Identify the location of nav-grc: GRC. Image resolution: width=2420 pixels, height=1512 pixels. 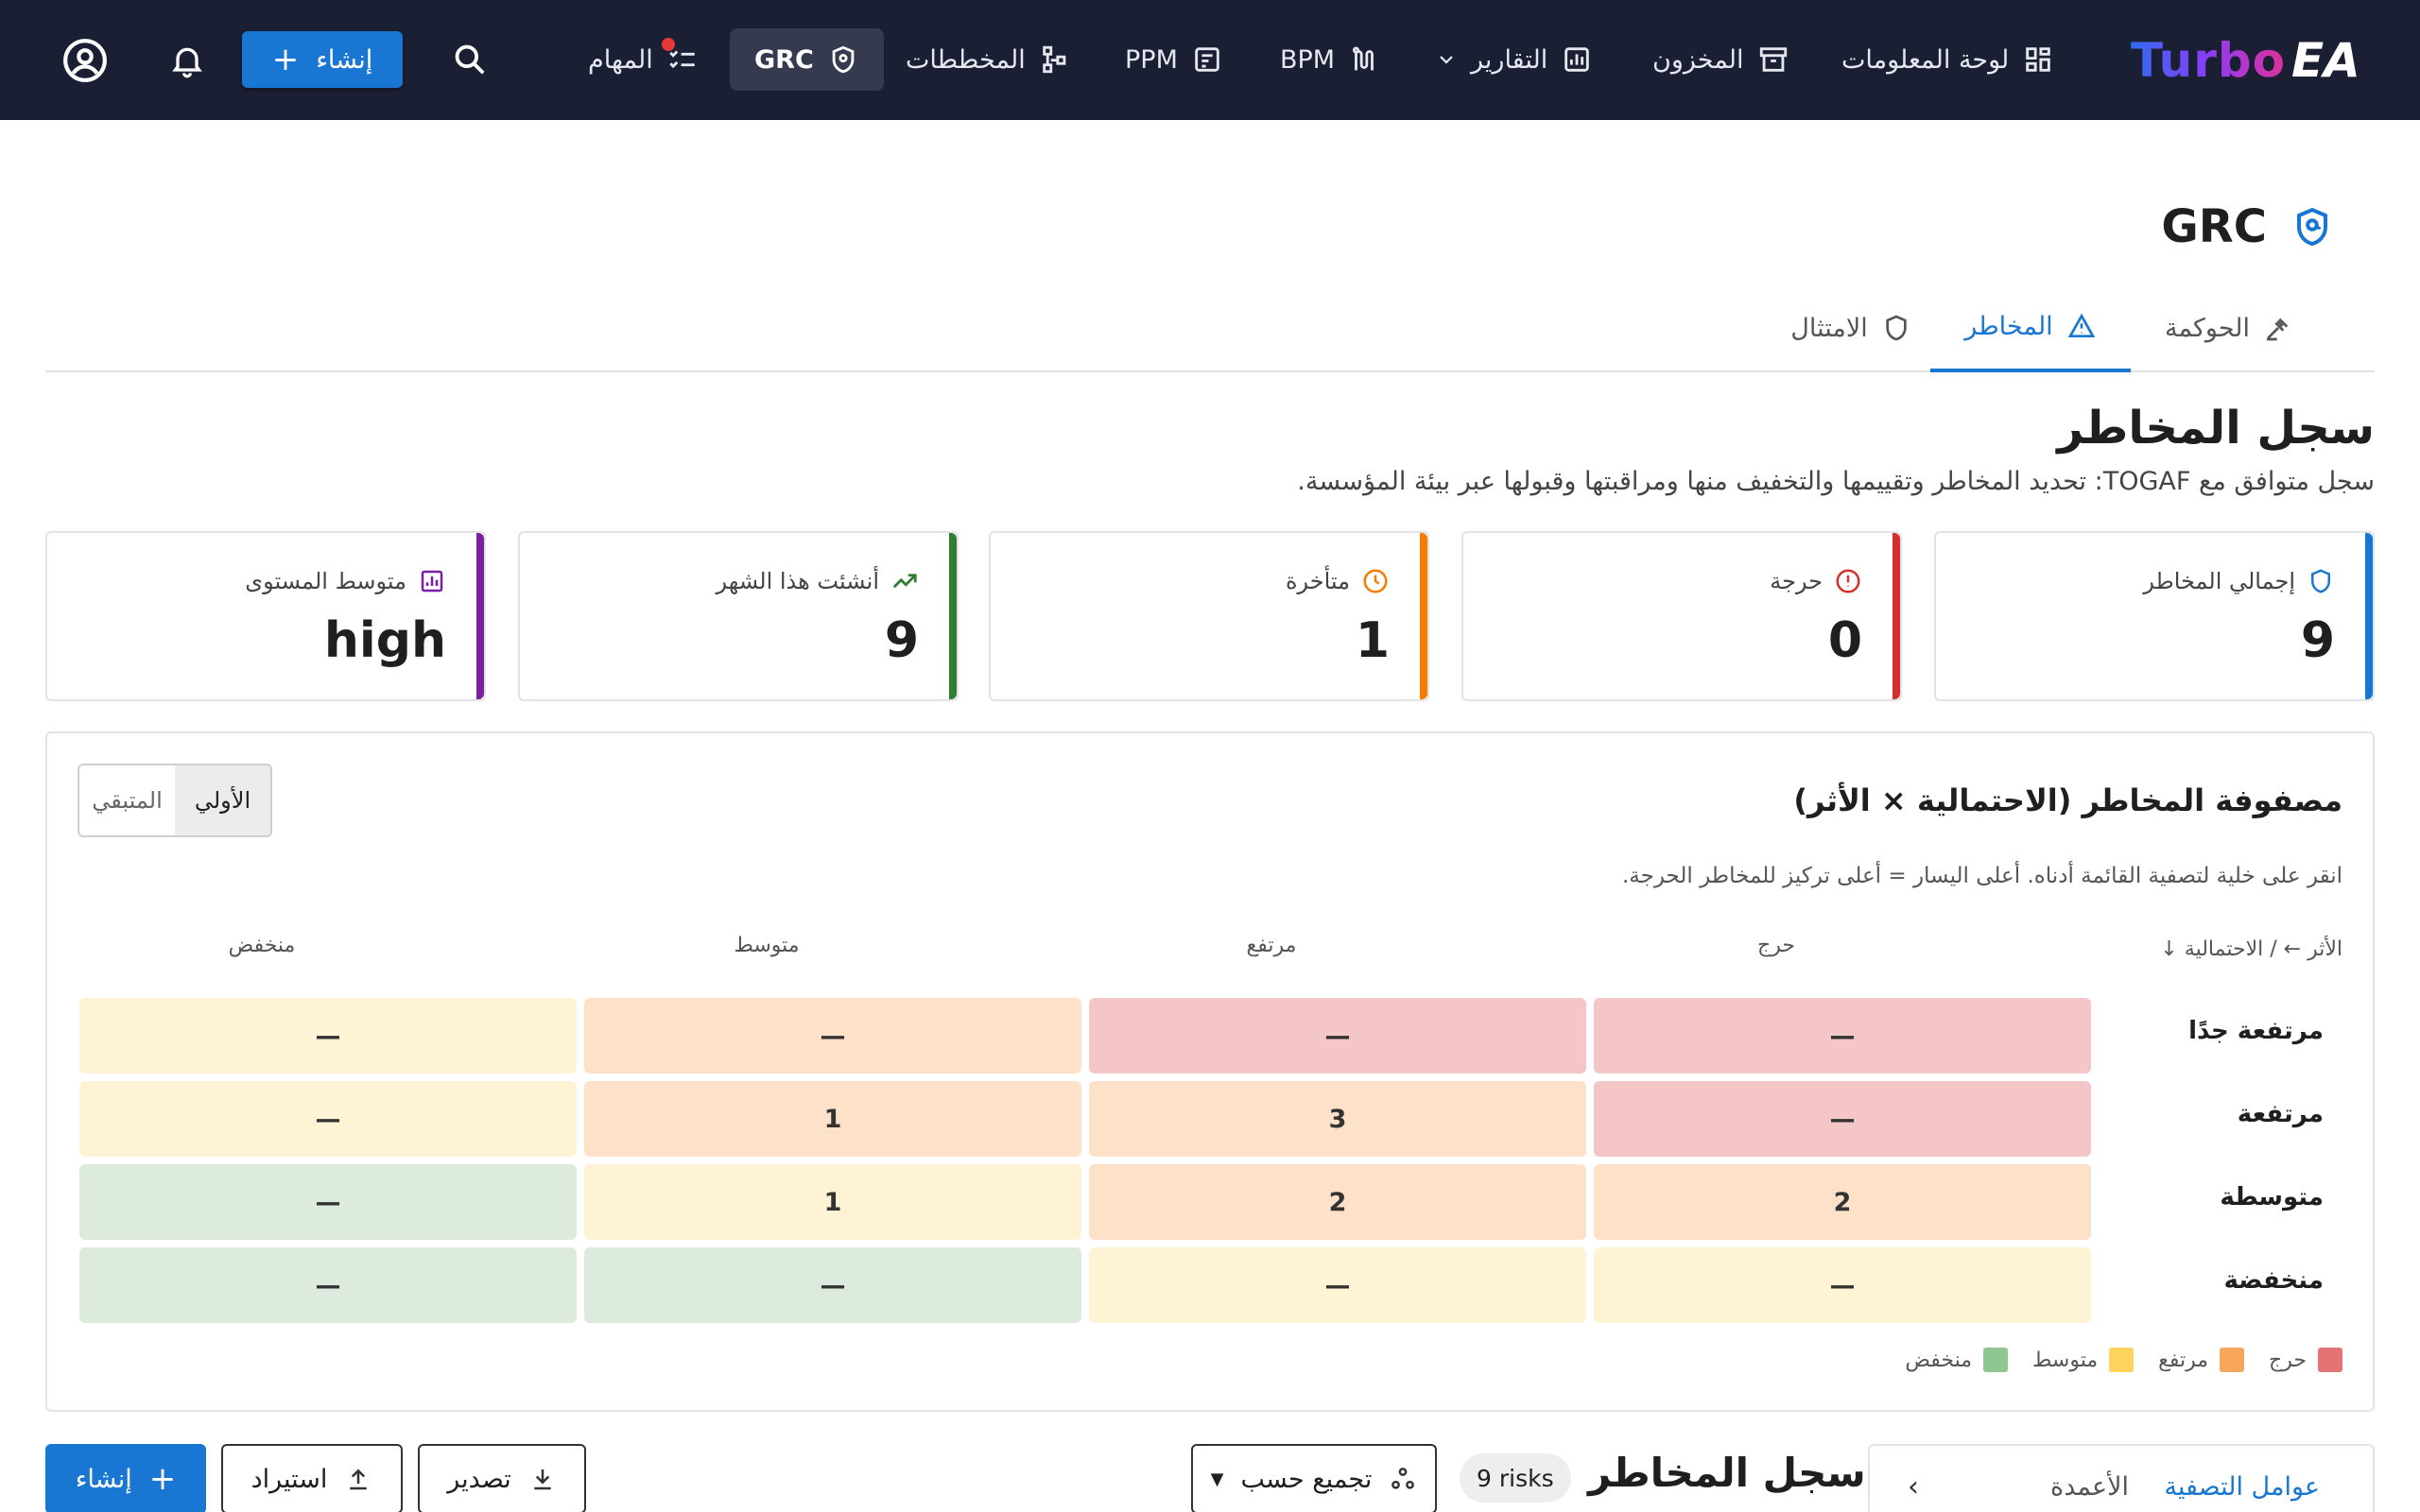
(807, 59).